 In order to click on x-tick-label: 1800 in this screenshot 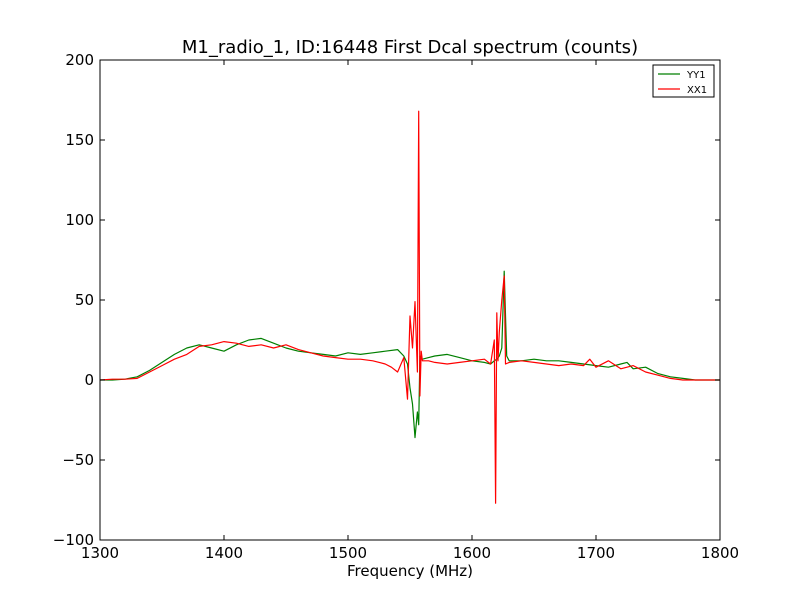, I will do `click(720, 553)`.